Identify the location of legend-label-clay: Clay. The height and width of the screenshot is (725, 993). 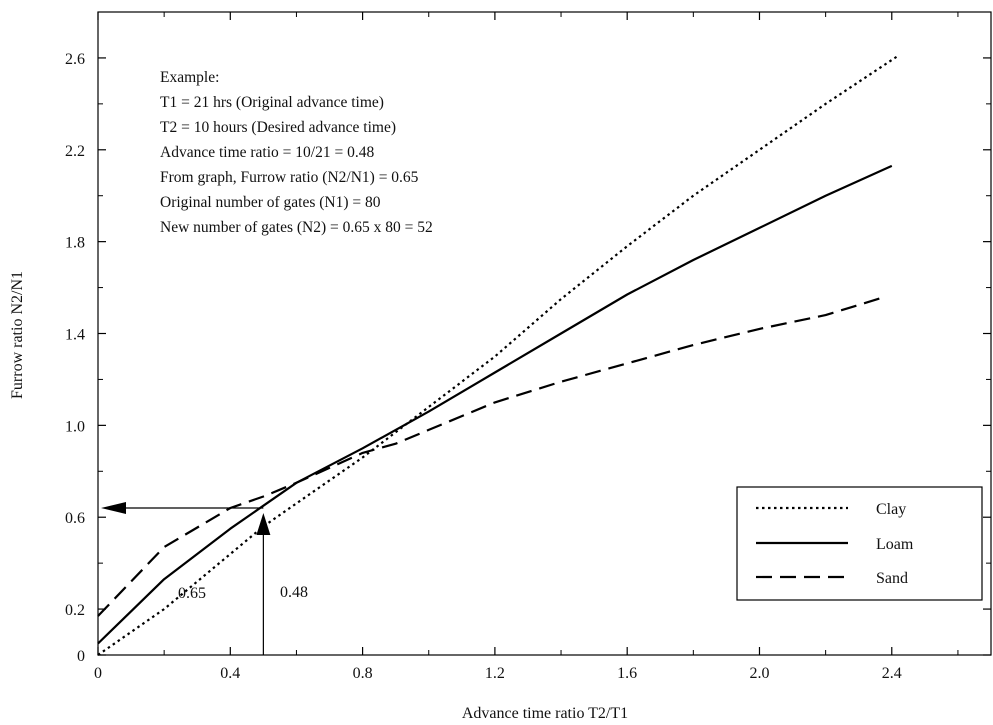
(891, 509).